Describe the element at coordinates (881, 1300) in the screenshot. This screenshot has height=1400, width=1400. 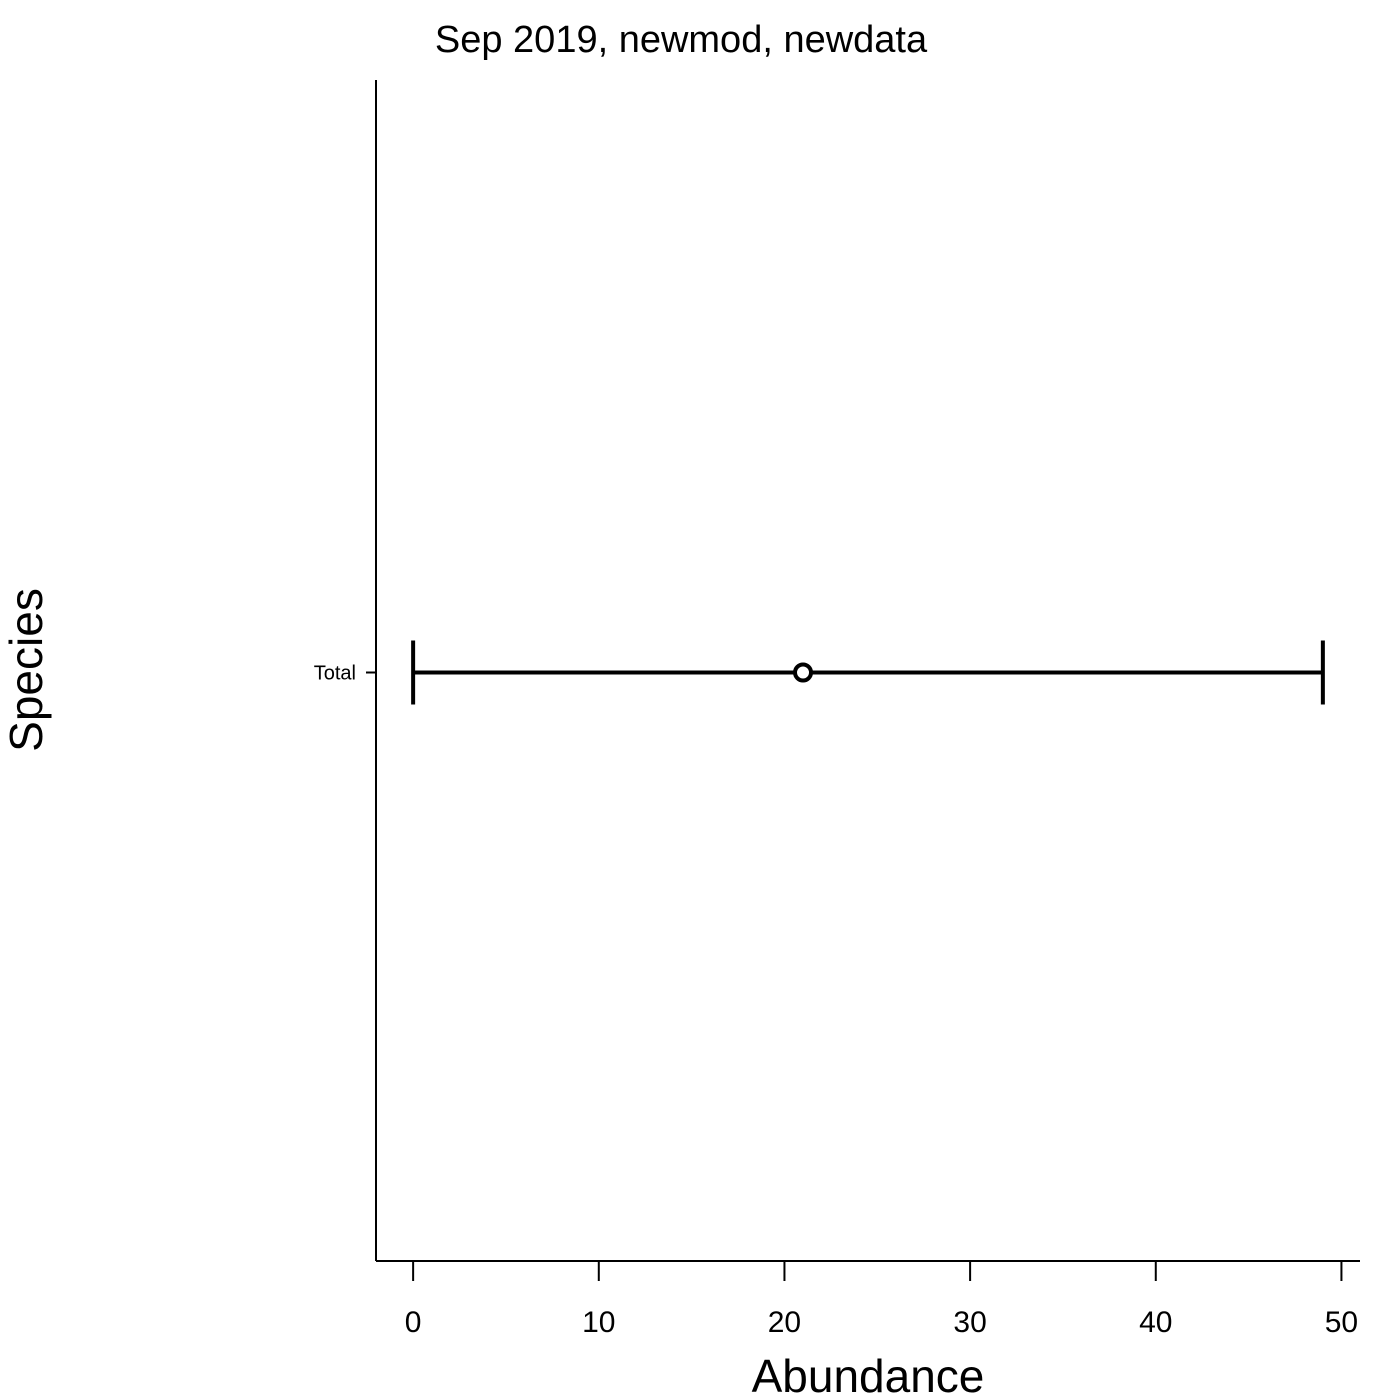
I see `x-axis-ticks: 0 10 20 30 40 50` at that location.